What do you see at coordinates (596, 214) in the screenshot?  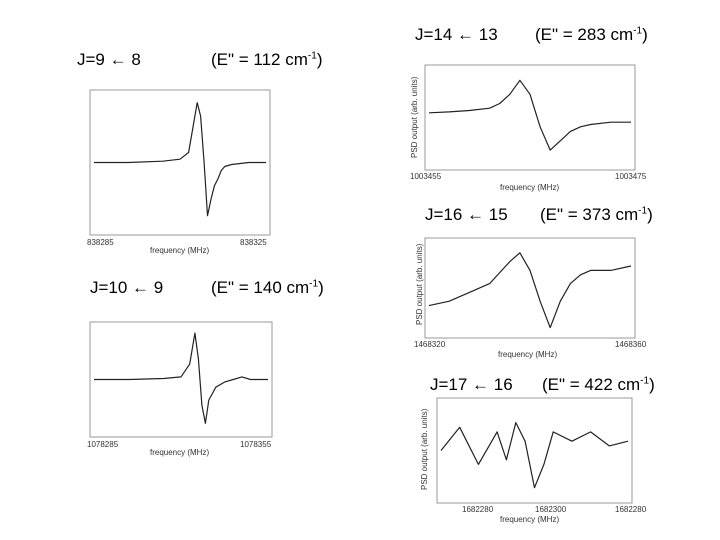 I see `title-j16-energy: (E" = 373 cm-1)` at bounding box center [596, 214].